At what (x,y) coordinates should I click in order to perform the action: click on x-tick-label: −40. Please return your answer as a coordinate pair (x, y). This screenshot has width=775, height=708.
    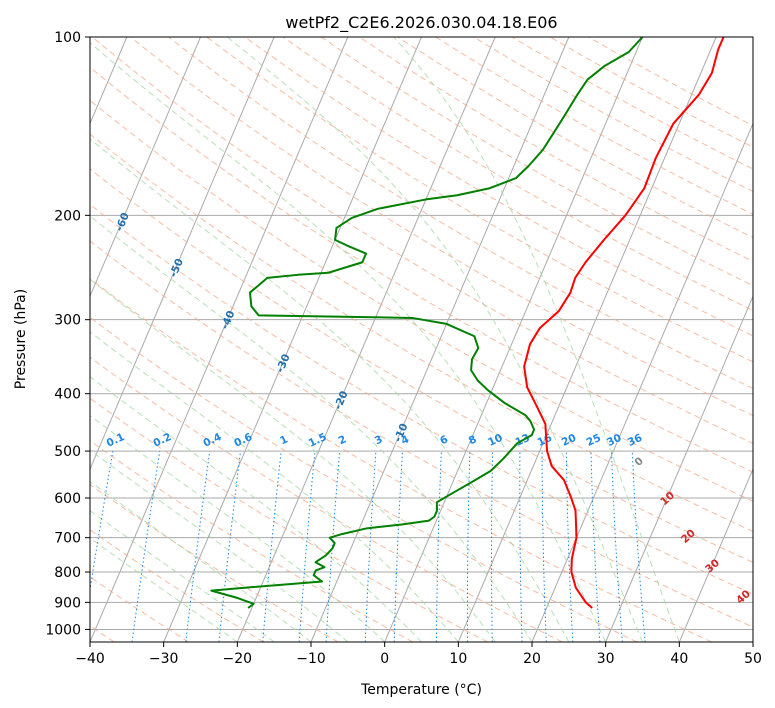
    Looking at the image, I should click on (90, 659).